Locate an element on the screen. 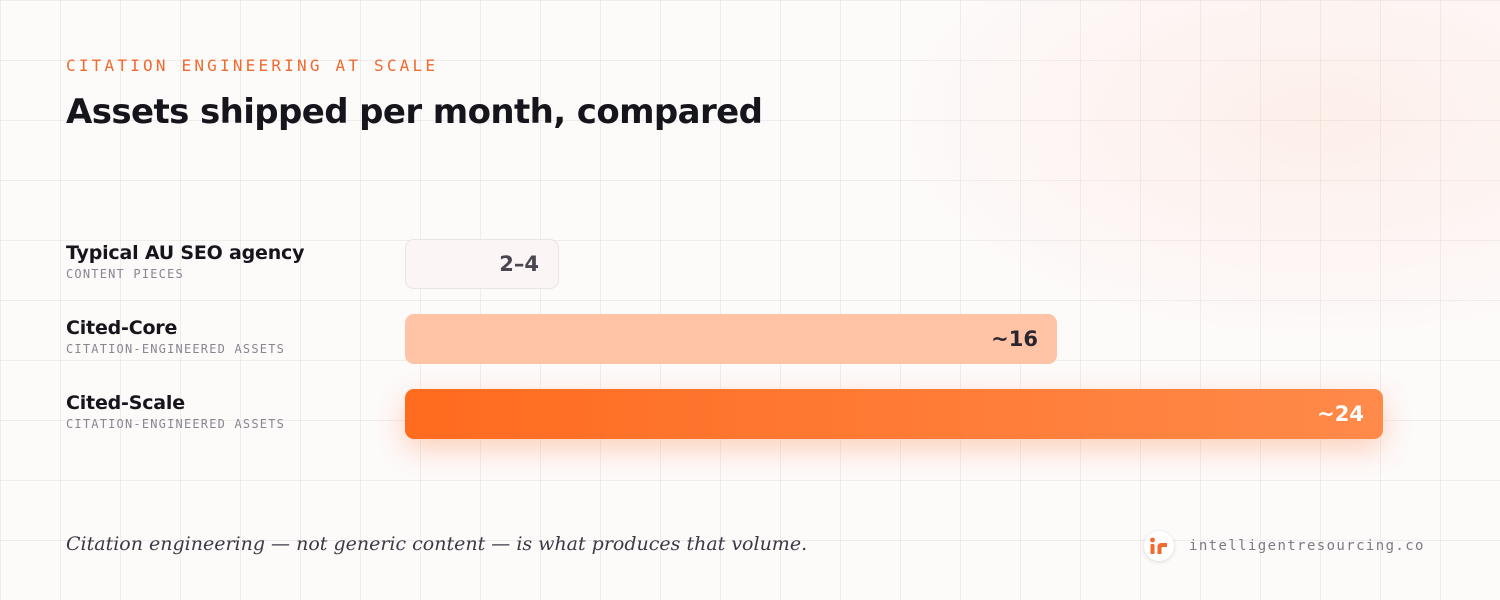  row-label-cited-scale: Cited-Scale CITATION-ENGINEERED ASSETS is located at coordinates (175, 411).